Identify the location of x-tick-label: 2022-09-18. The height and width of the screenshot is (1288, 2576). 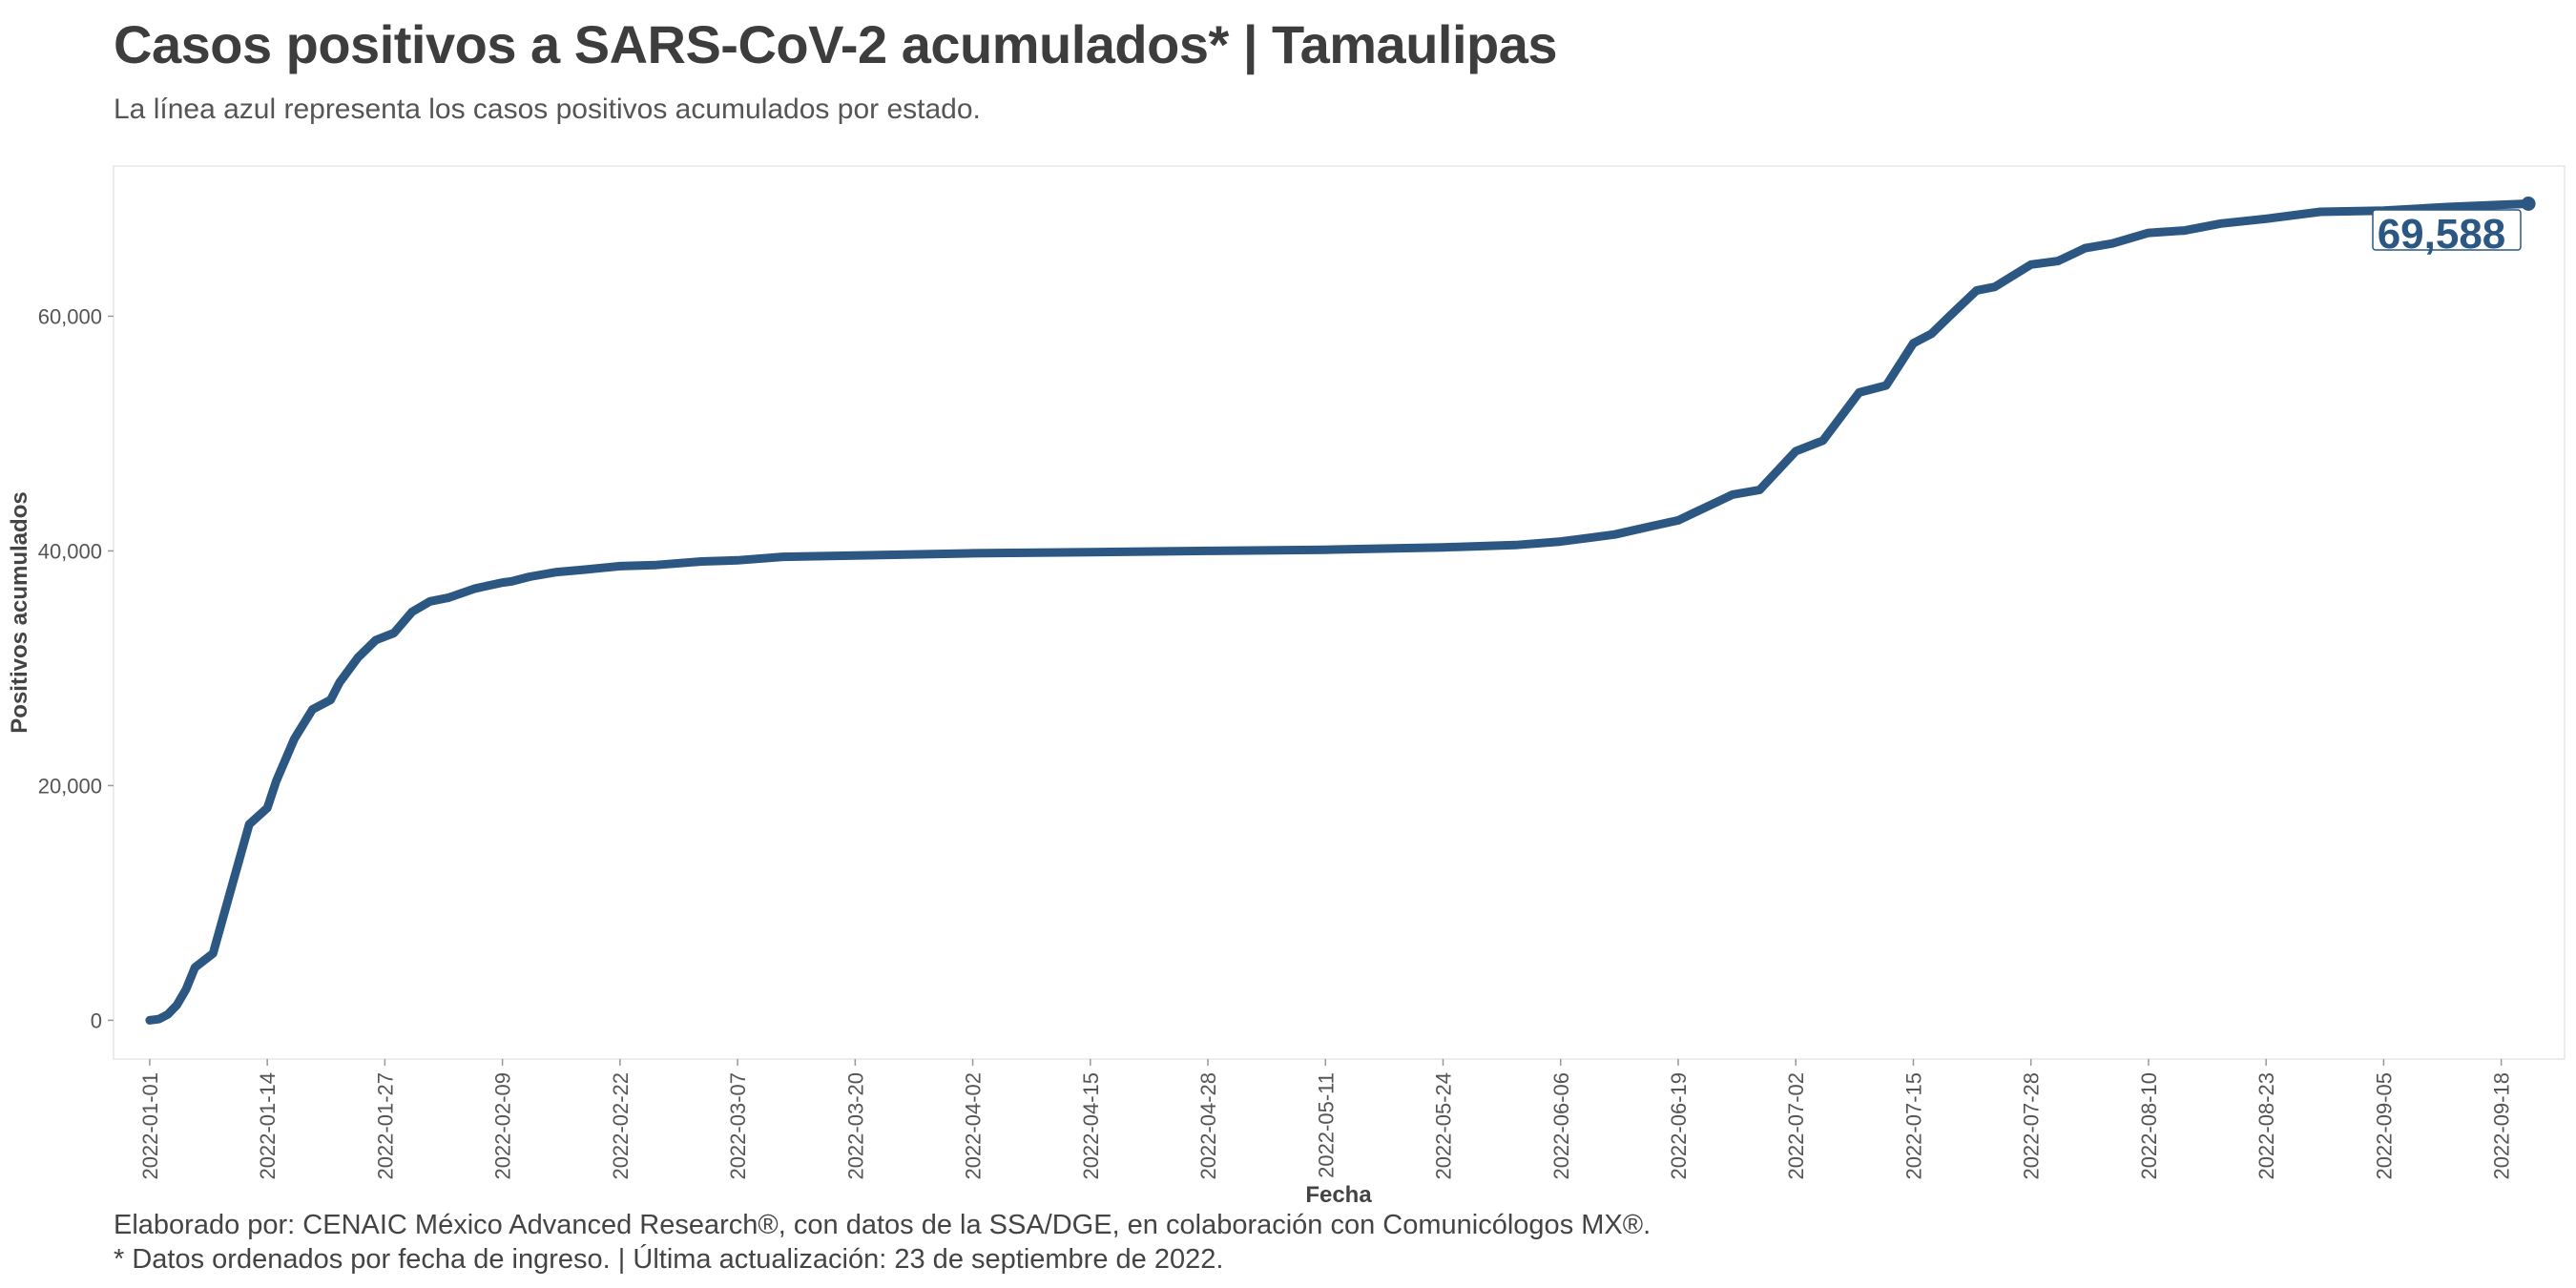
(2502, 1126).